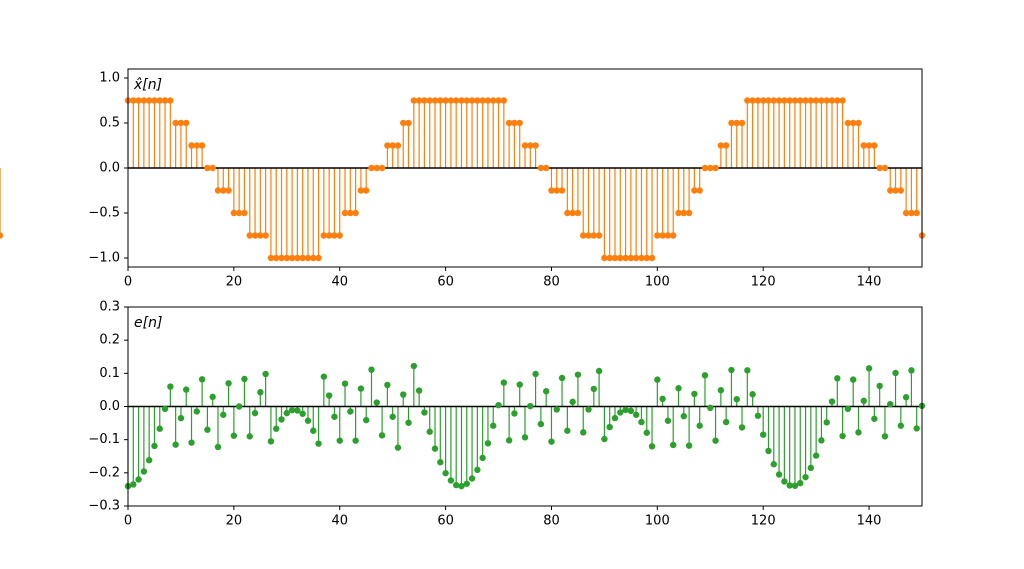 The width and height of the screenshot is (1024, 569). Describe the element at coordinates (104, 439) in the screenshot. I see `y-tick-label: −0.1` at that location.